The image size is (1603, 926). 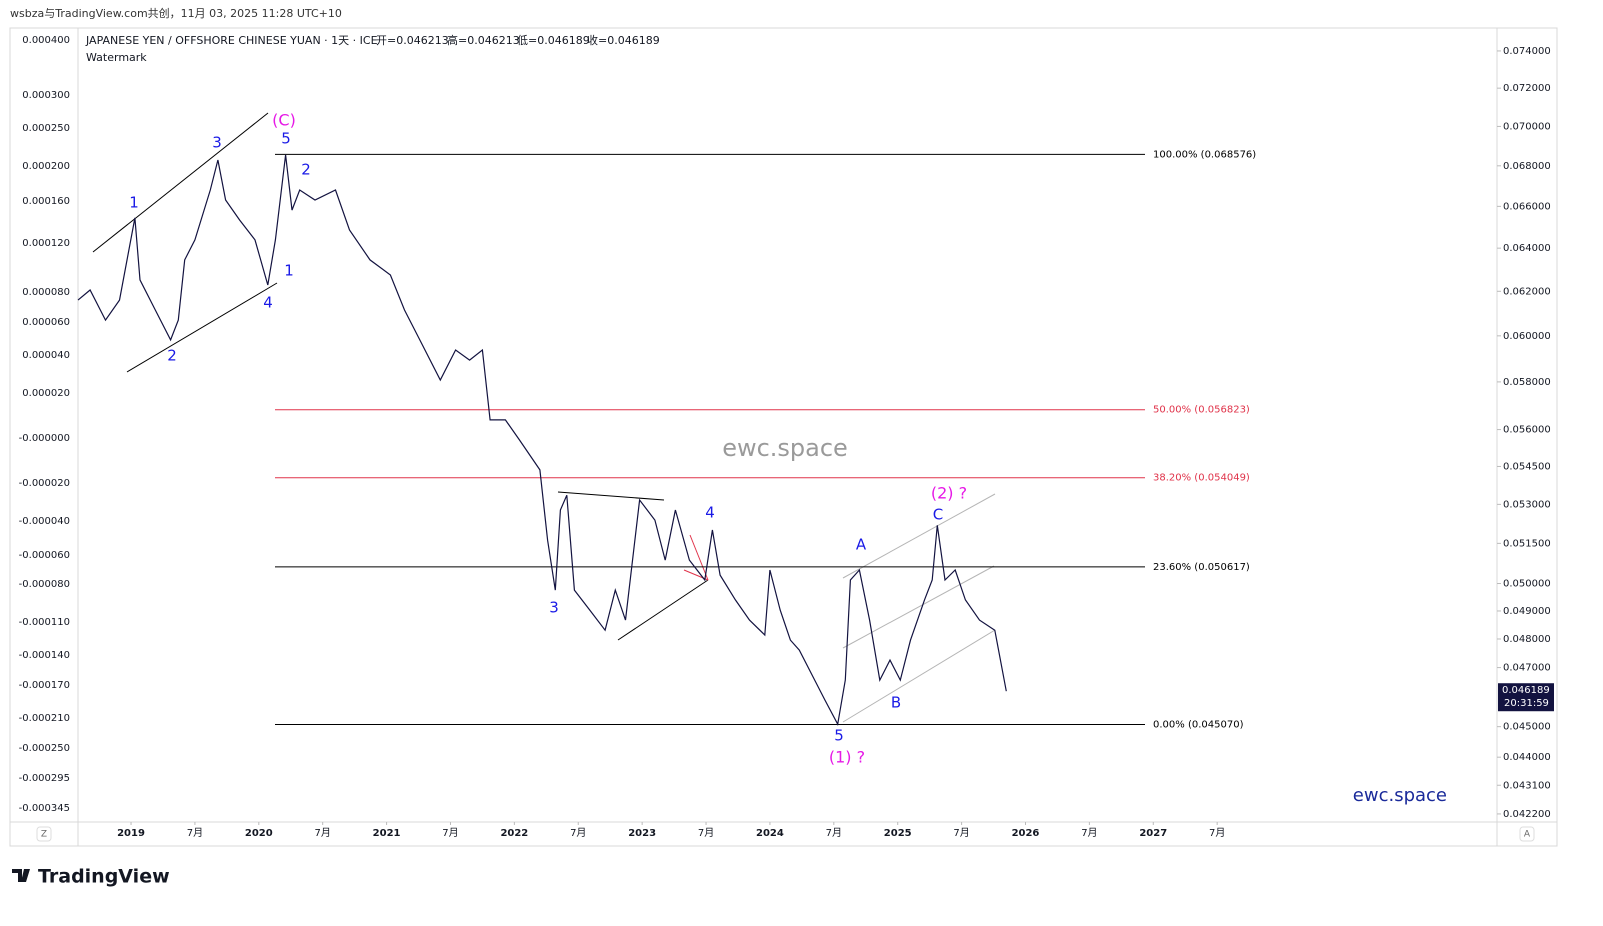 I want to click on last-price-box, so click(x=1526, y=697).